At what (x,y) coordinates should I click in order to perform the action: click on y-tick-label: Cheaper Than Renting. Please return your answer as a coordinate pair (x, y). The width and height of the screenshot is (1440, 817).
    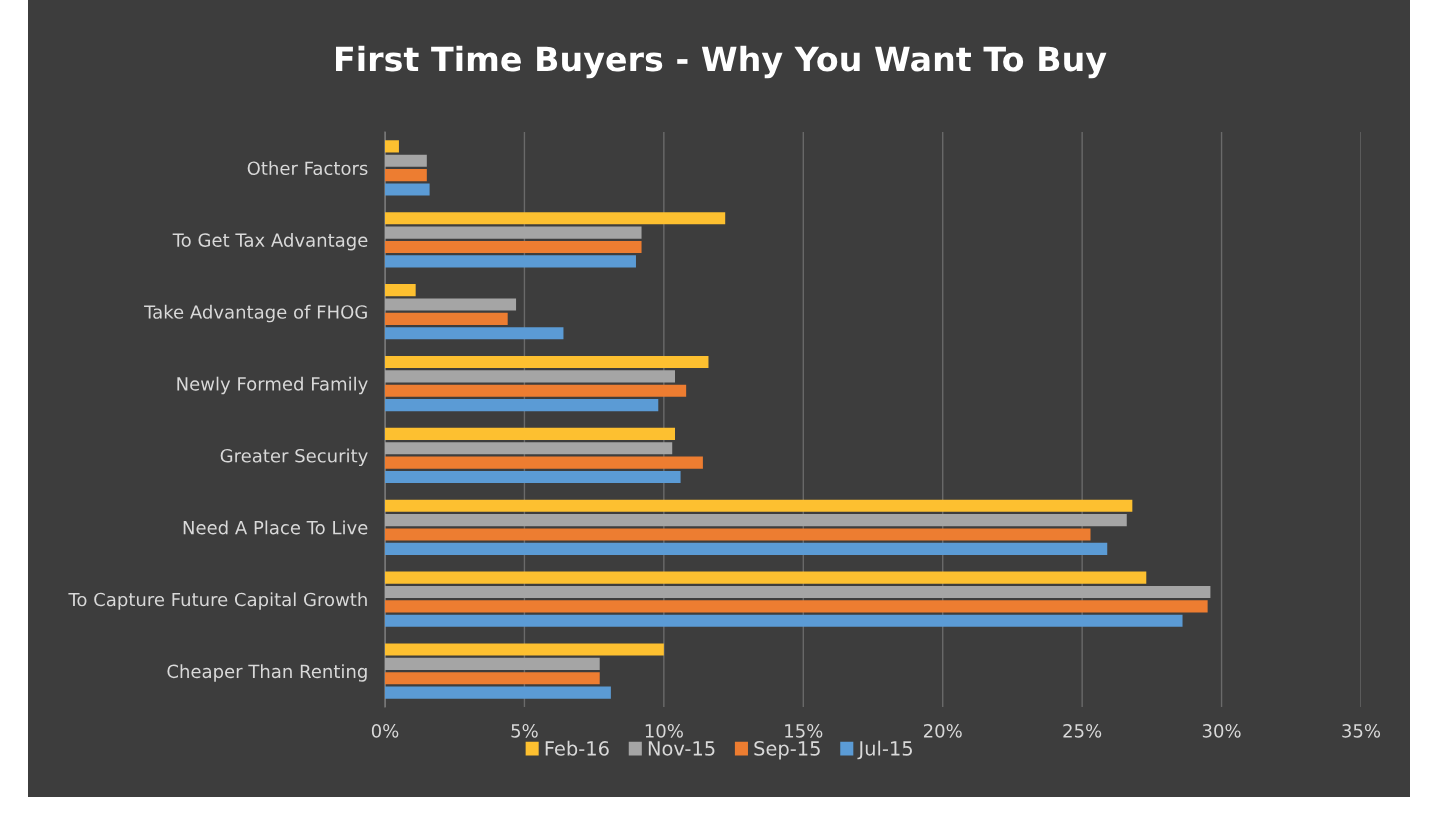
    Looking at the image, I should click on (267, 673).